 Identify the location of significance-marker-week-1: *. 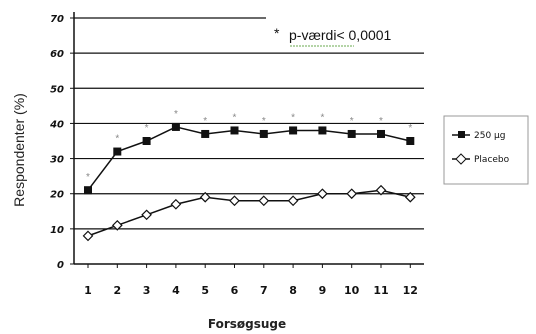
(88, 177).